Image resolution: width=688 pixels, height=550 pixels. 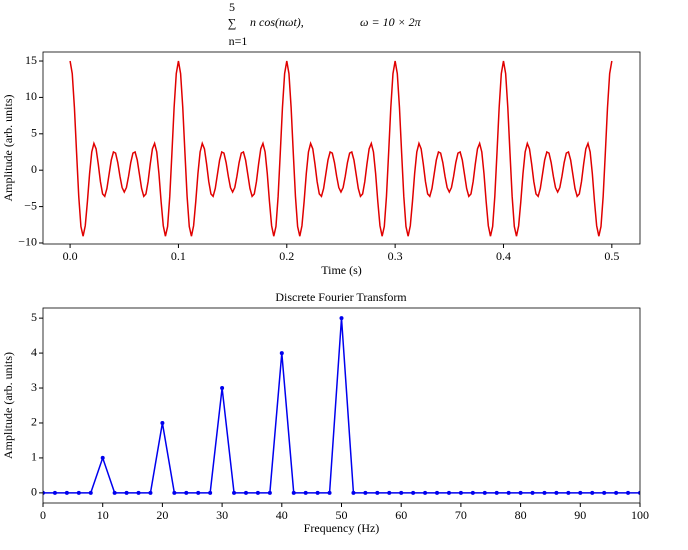 What do you see at coordinates (277, 22) in the screenshot?
I see `title-expression: n cos(nωt),` at bounding box center [277, 22].